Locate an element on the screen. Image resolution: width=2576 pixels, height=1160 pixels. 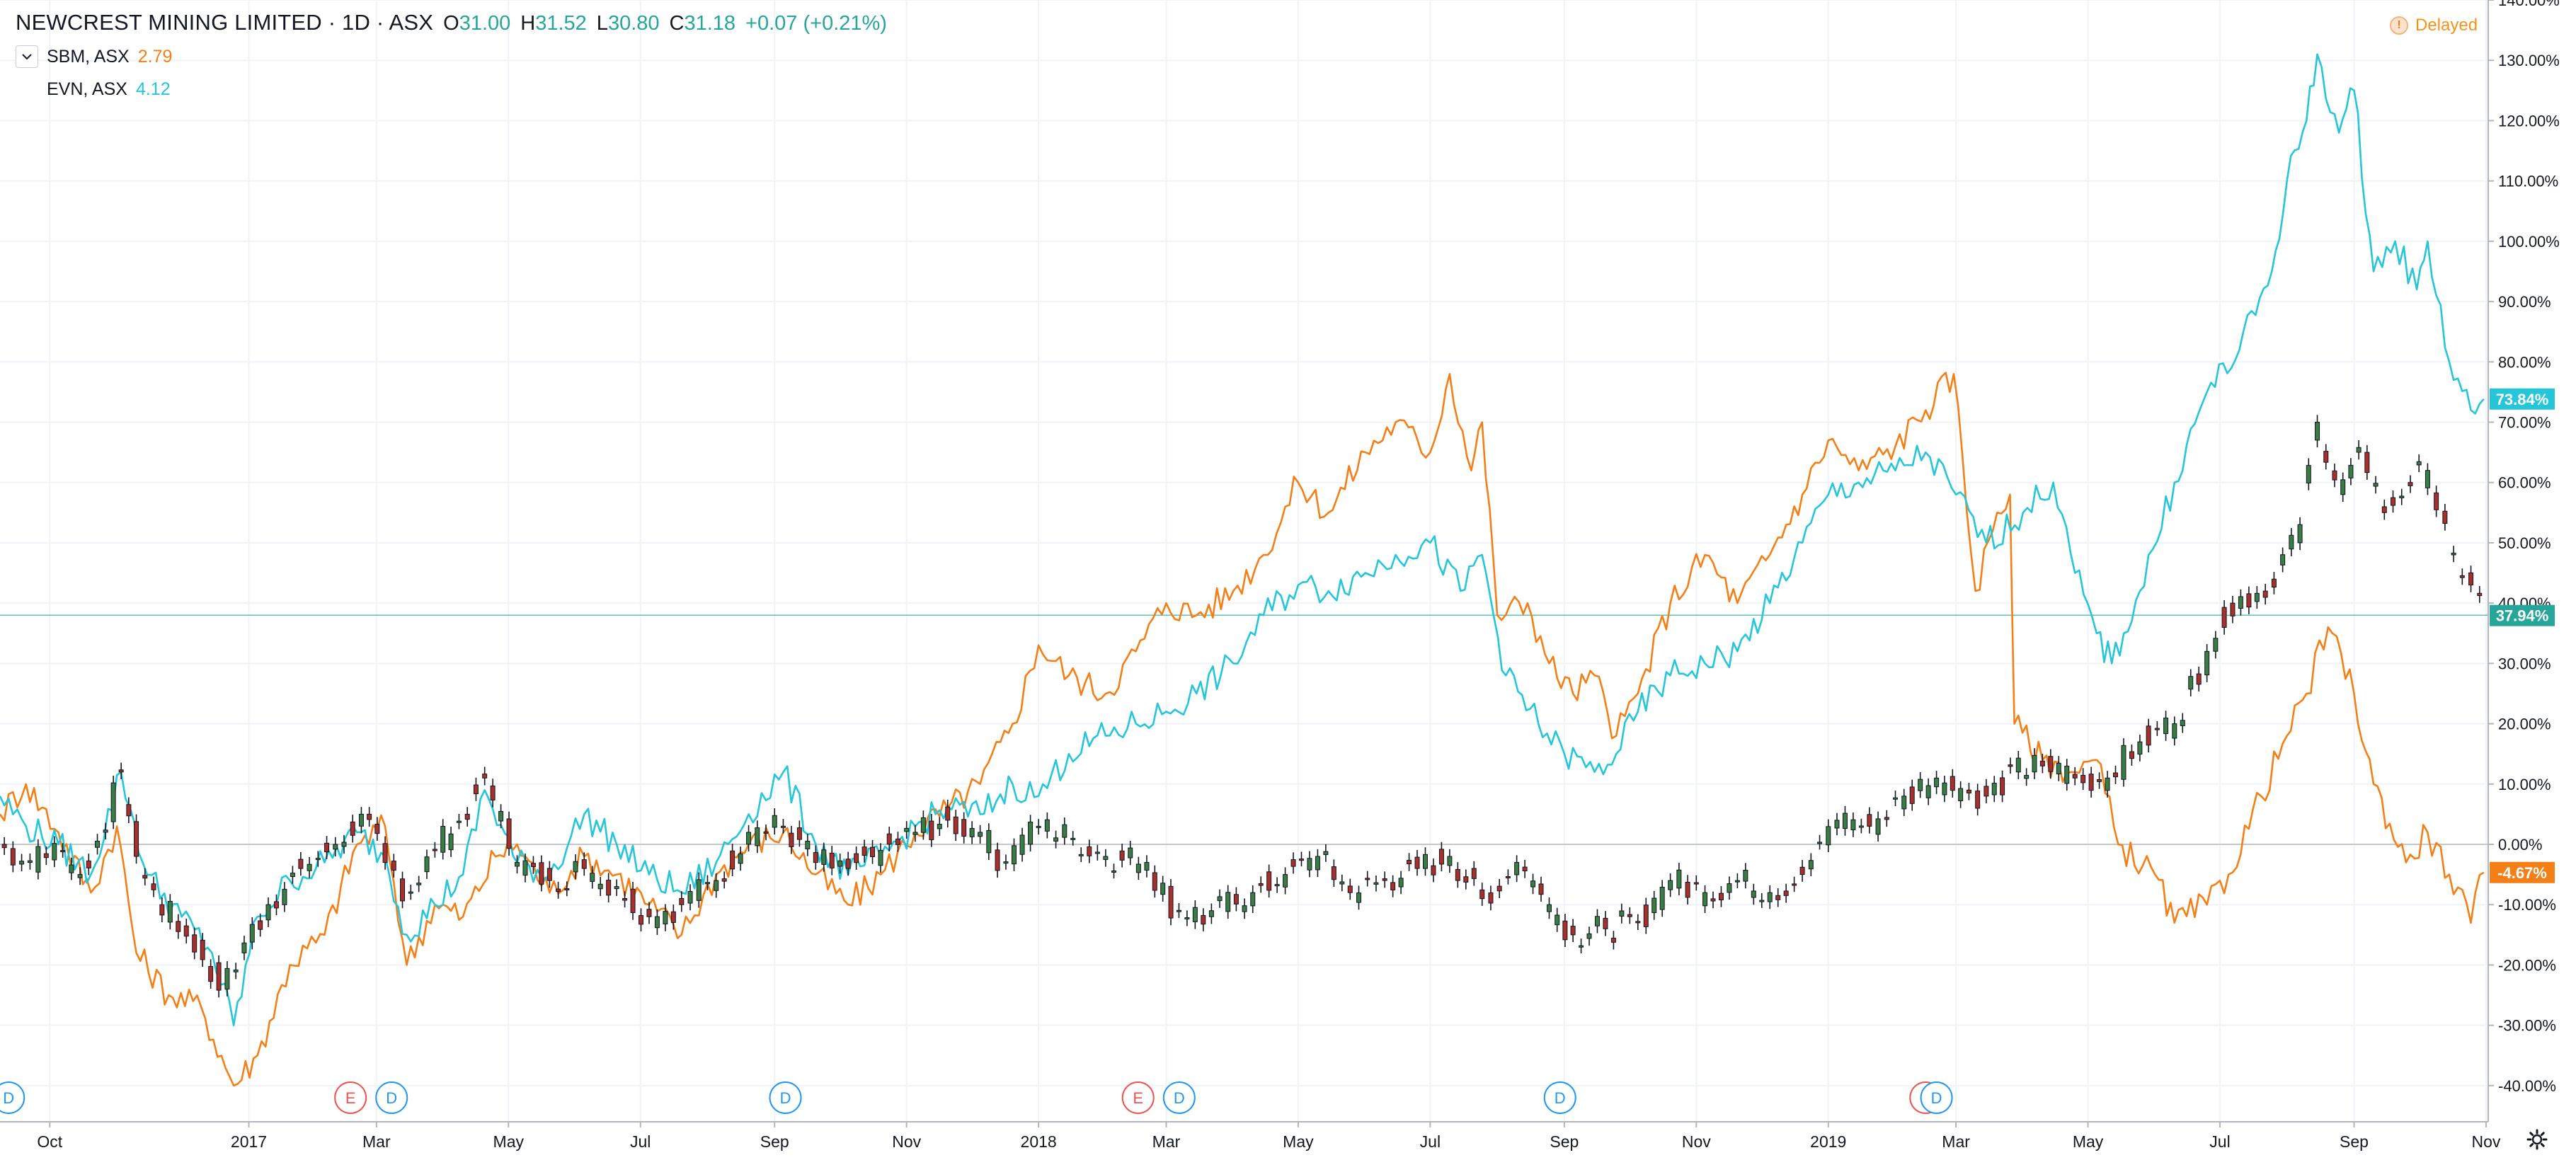
y-tick-label: 50.00% is located at coordinates (2524, 543).